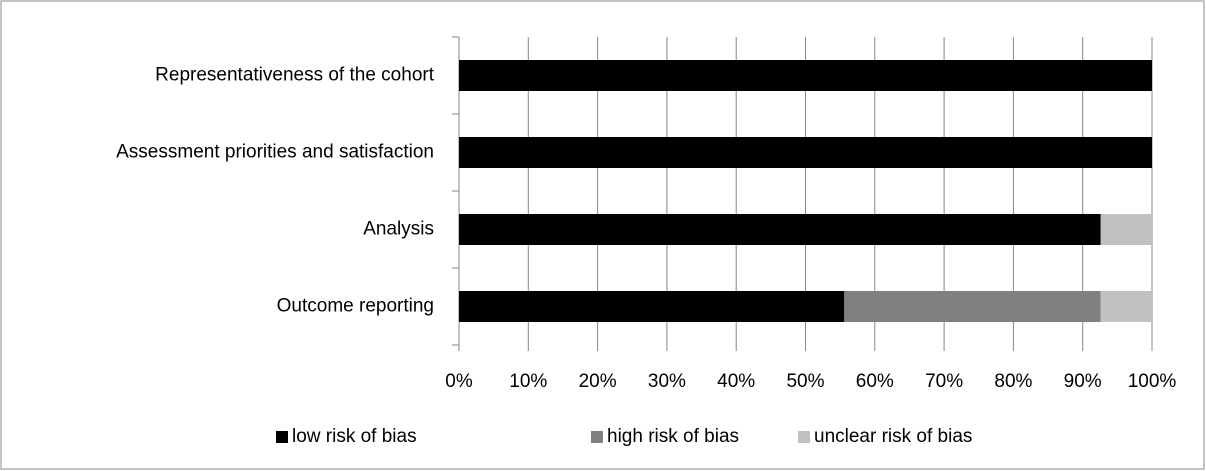  Describe the element at coordinates (805, 381) in the screenshot. I see `x-tick-label: 50%` at that location.